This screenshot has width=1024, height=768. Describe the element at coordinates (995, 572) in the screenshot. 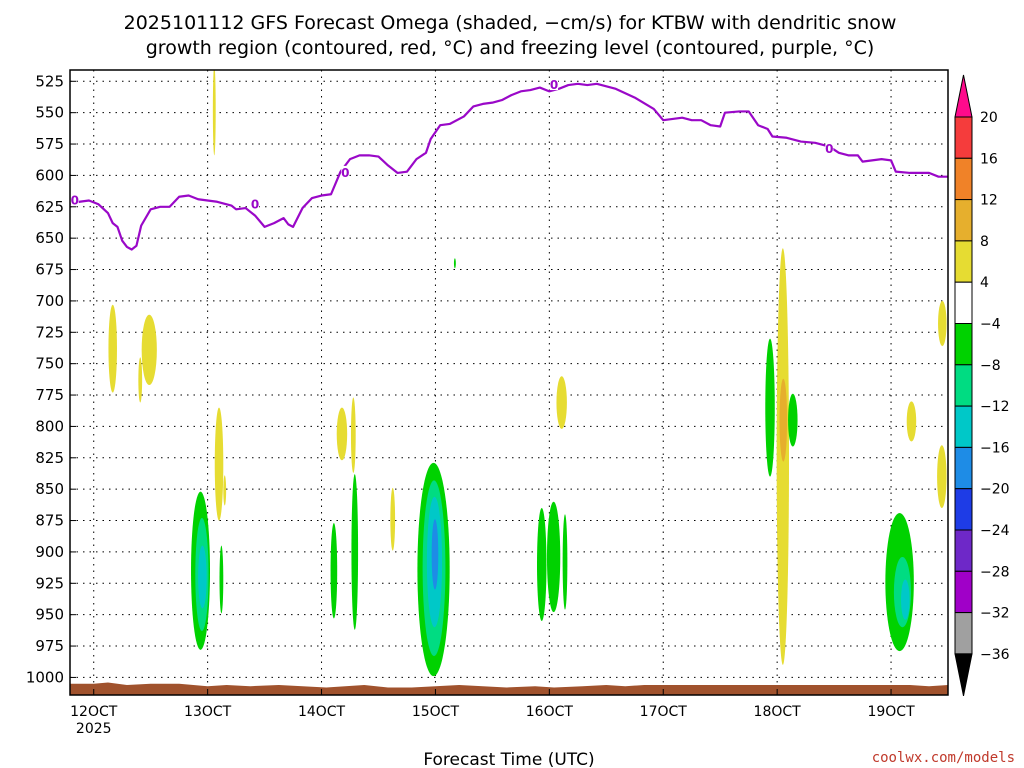

I see `colorbar-label: −28` at that location.